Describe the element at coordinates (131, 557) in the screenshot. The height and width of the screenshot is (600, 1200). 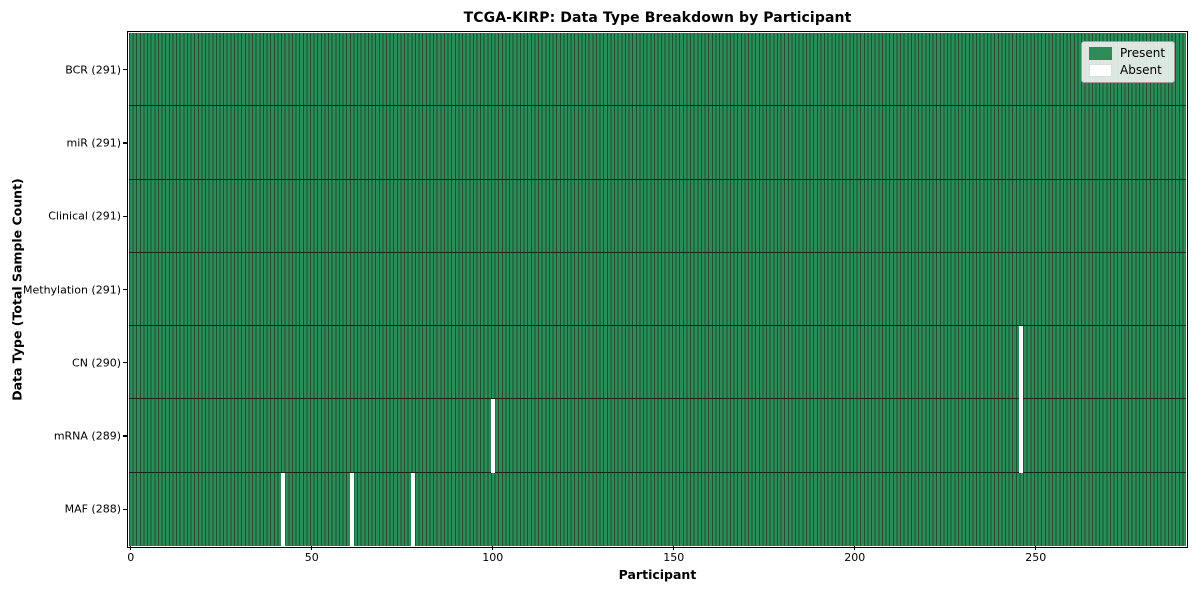
I see `x-tick-label-0: 0` at that location.